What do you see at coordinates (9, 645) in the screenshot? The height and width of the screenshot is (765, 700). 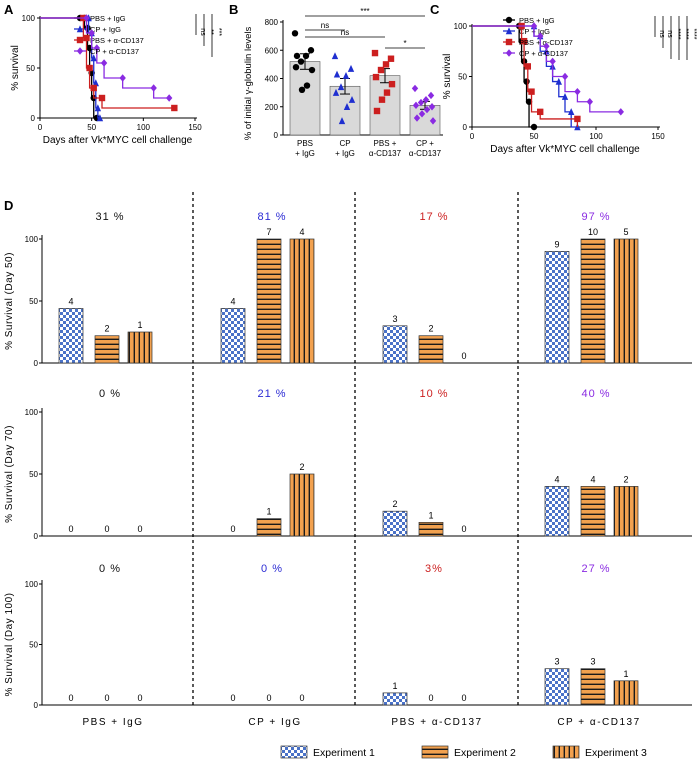 I see `y-axis-label: % Survival (Day 100)` at bounding box center [9, 645].